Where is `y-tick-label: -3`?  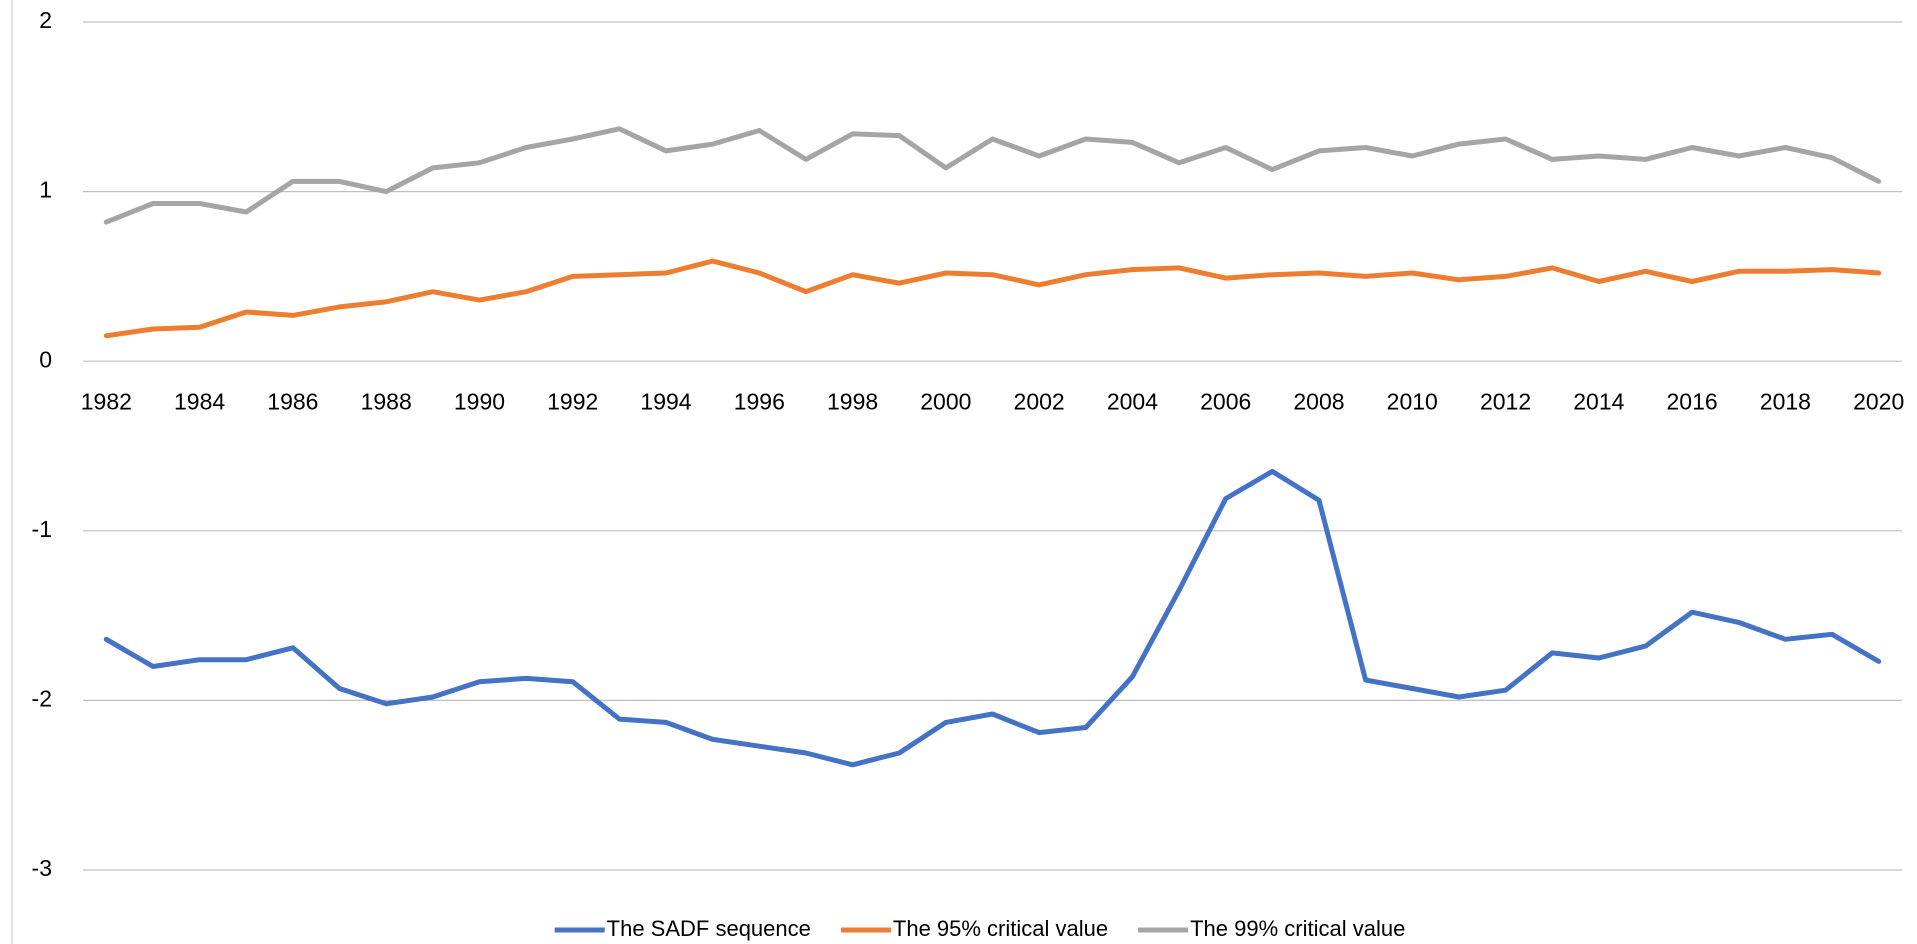 y-tick-label: -3 is located at coordinates (42, 868).